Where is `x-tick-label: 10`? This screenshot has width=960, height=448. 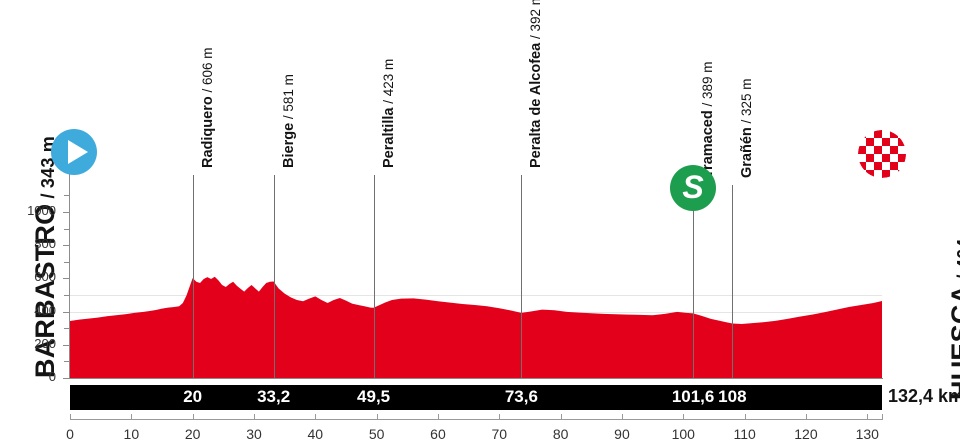 x-tick-label: 10 is located at coordinates (131, 434).